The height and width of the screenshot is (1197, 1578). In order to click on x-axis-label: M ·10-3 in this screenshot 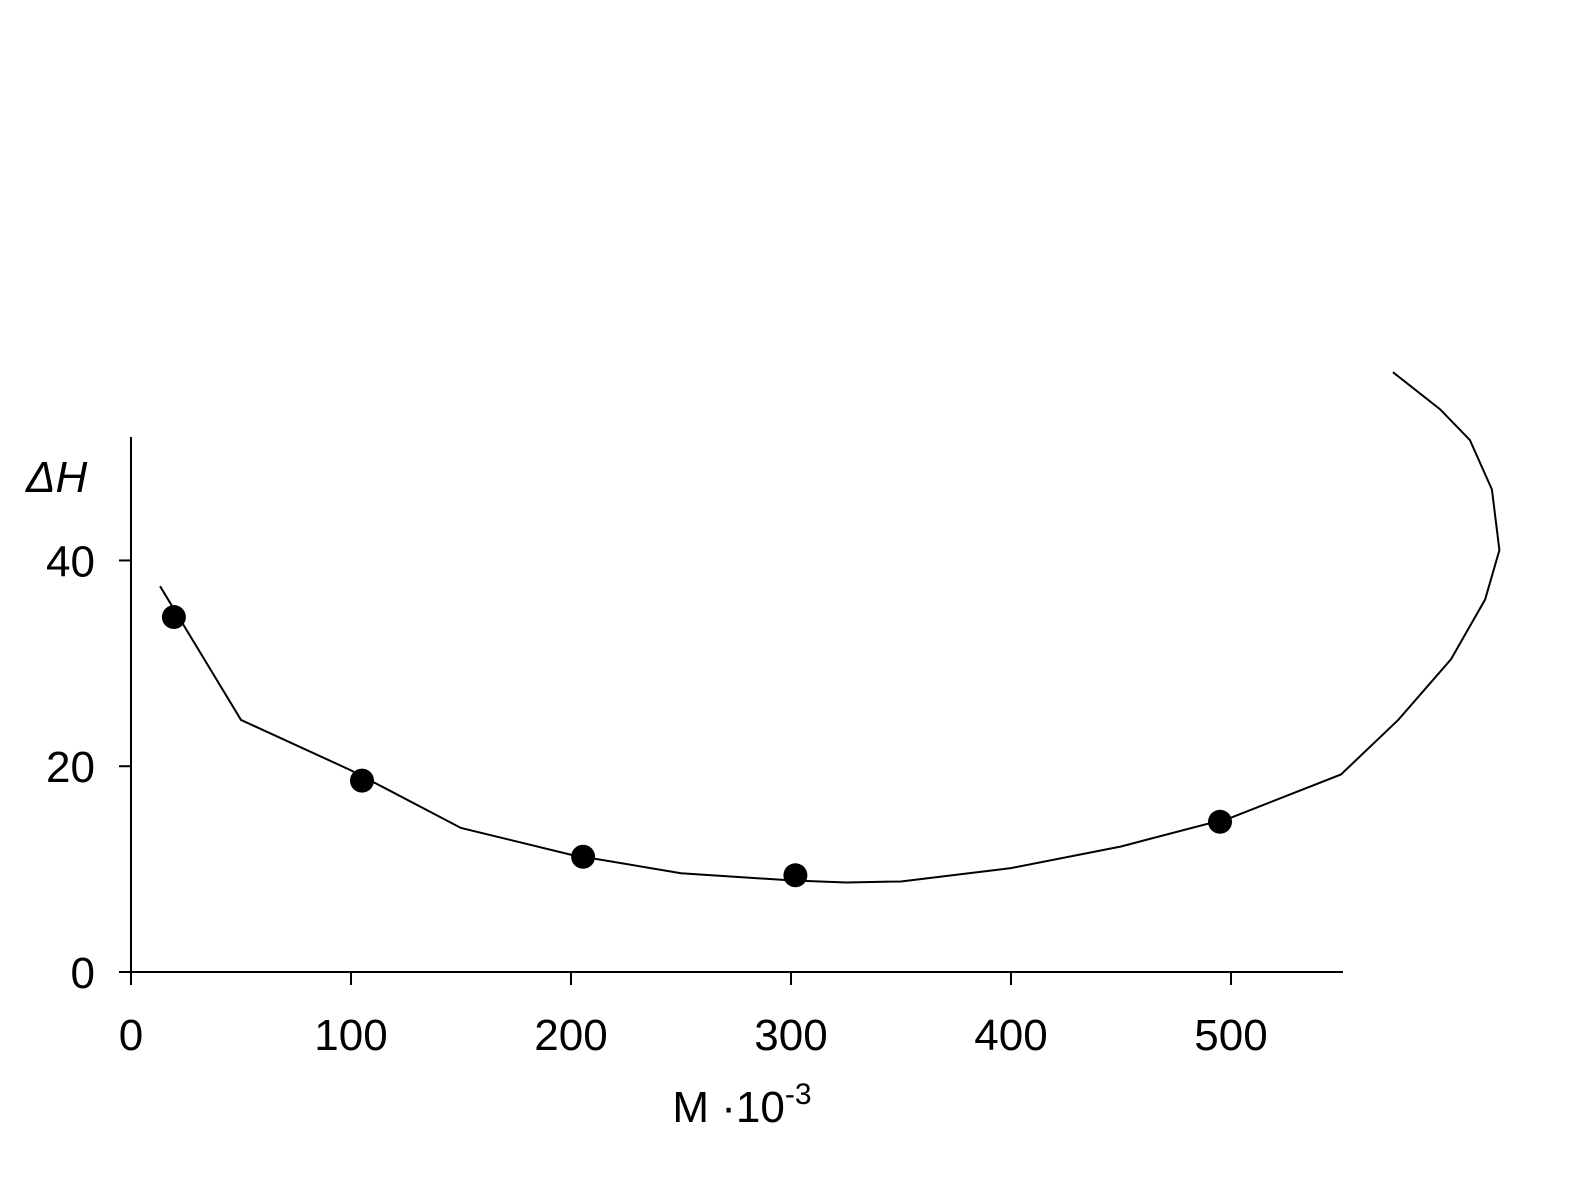, I will do `click(741, 1105)`.